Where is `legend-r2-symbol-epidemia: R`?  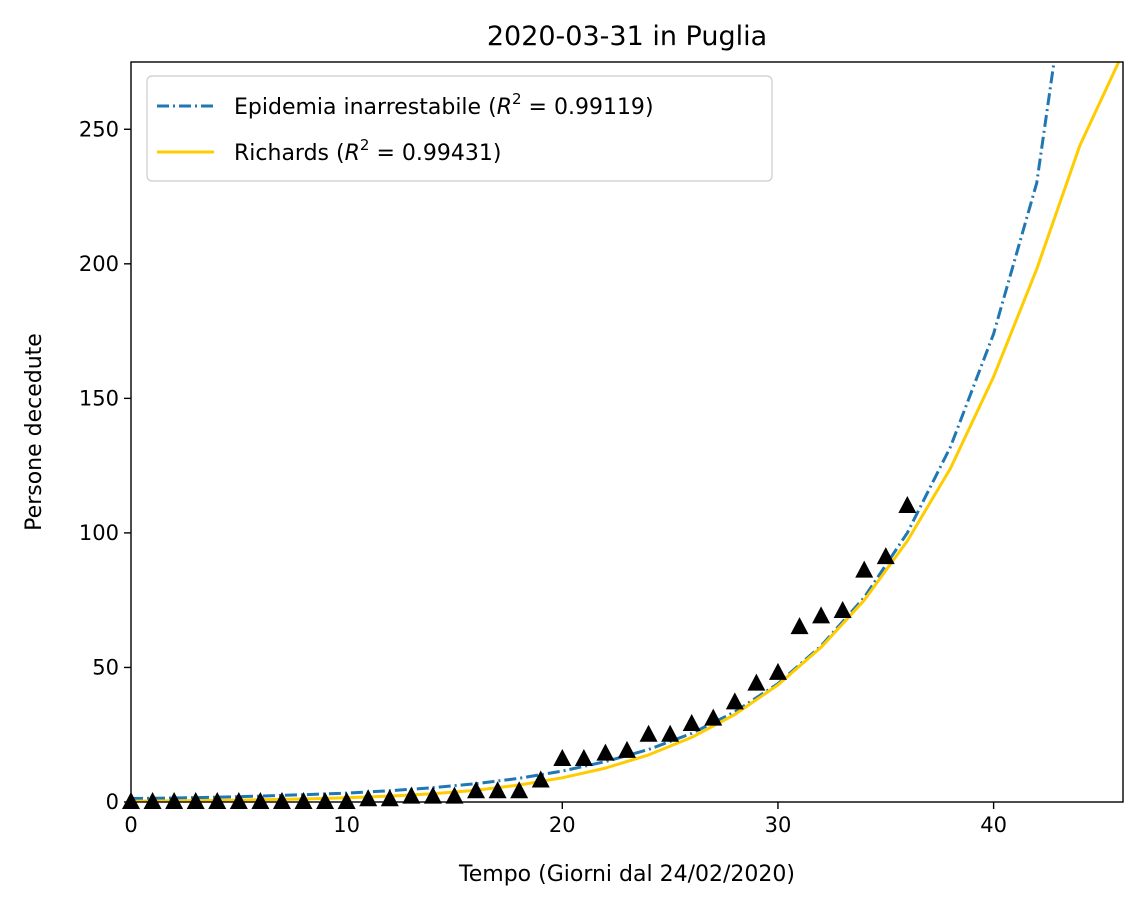
legend-r2-symbol-epidemia: R is located at coordinates (504, 107).